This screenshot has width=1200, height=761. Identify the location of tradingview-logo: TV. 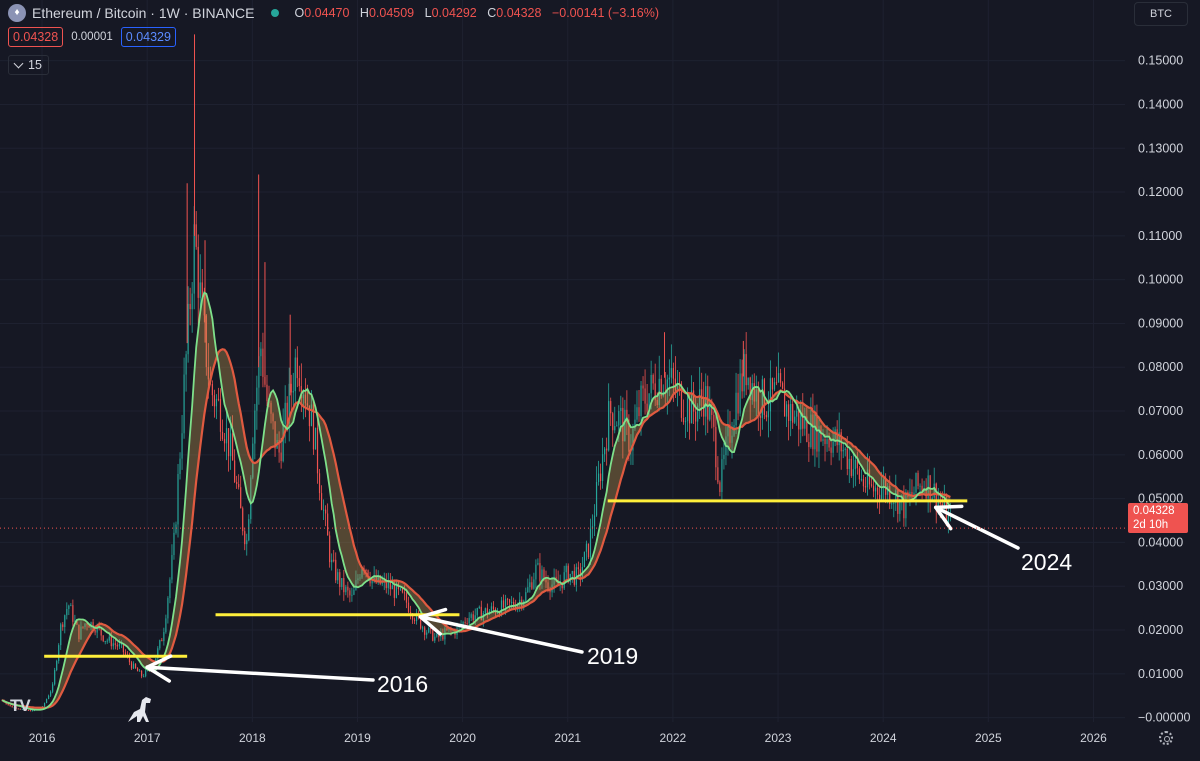
(20, 705).